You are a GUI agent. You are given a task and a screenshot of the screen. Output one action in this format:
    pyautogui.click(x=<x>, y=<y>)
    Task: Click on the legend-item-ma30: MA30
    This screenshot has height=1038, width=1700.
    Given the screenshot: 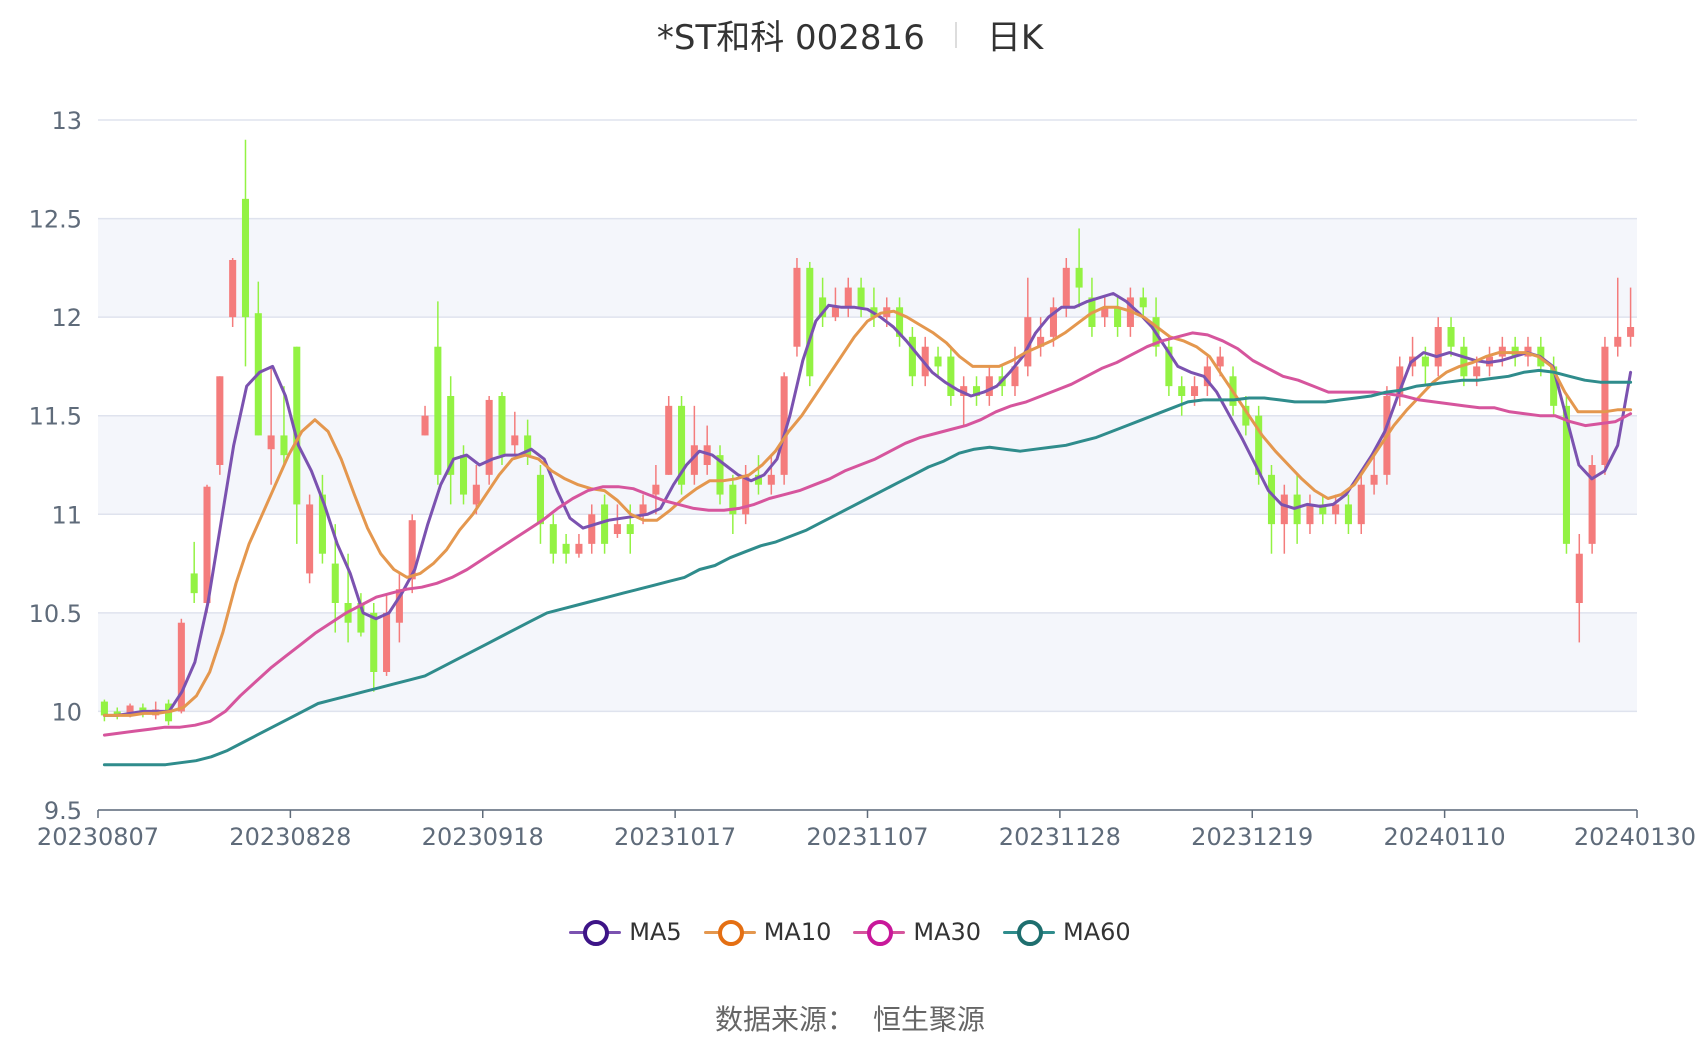 What is the action you would take?
    pyautogui.click(x=917, y=932)
    